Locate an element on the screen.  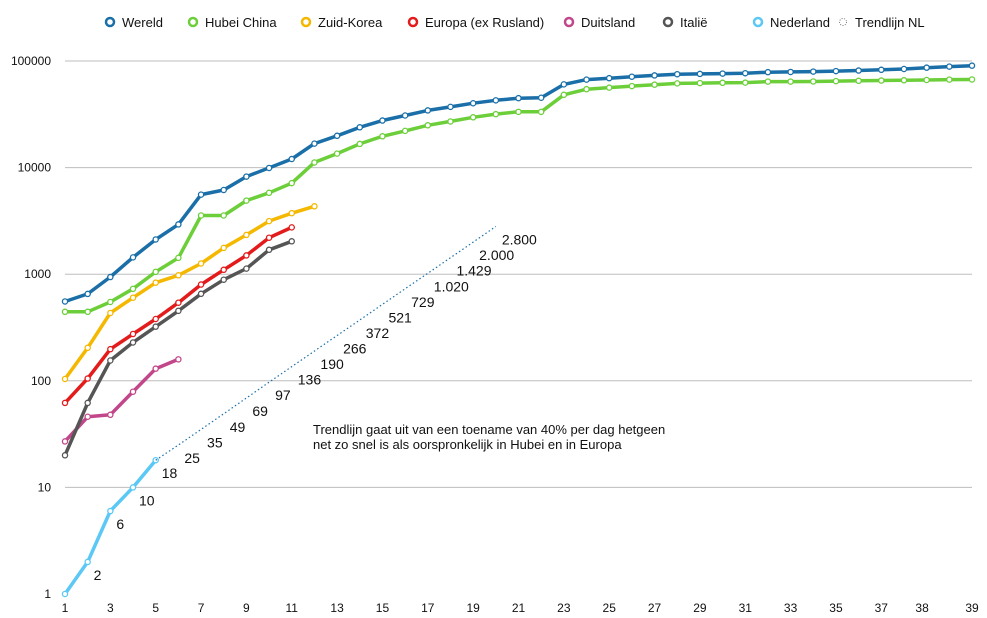
y-tick-label: 1000 is located at coordinates (37, 274).